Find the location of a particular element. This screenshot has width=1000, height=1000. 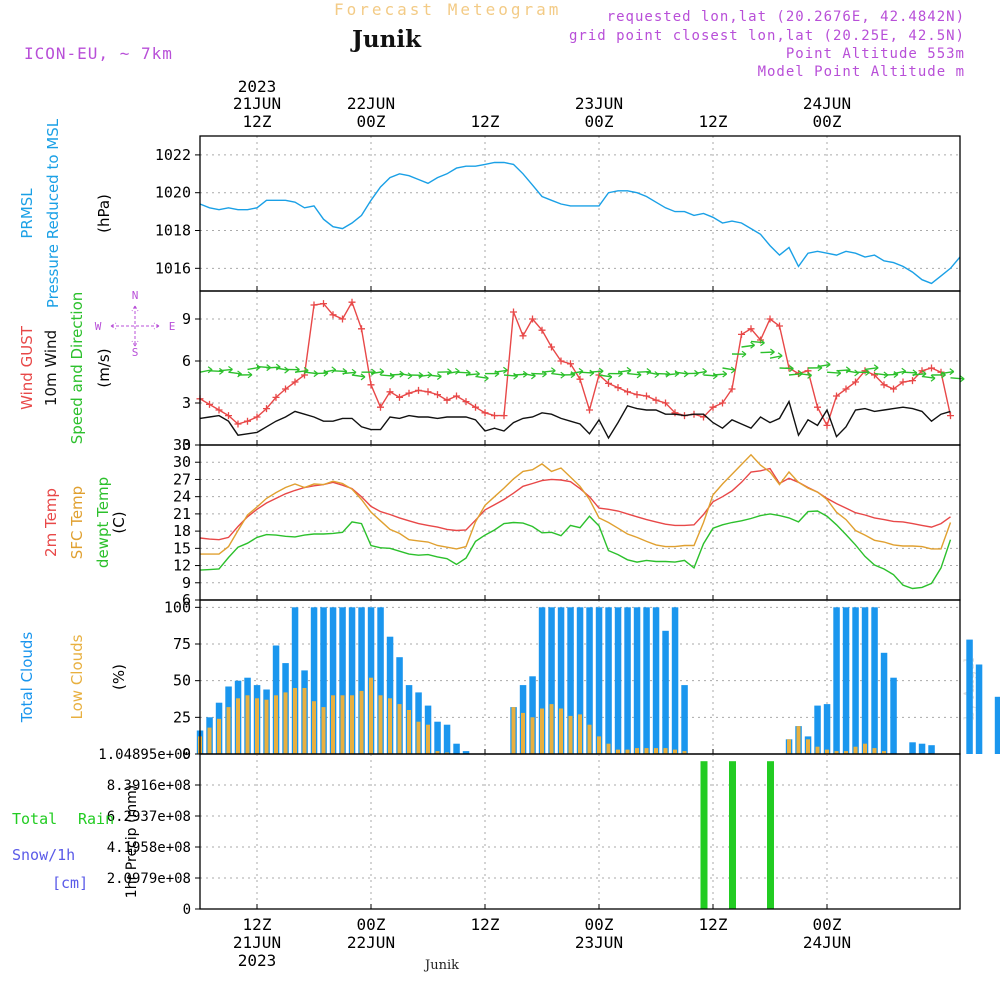

compass-w: W is located at coordinates (98, 326).